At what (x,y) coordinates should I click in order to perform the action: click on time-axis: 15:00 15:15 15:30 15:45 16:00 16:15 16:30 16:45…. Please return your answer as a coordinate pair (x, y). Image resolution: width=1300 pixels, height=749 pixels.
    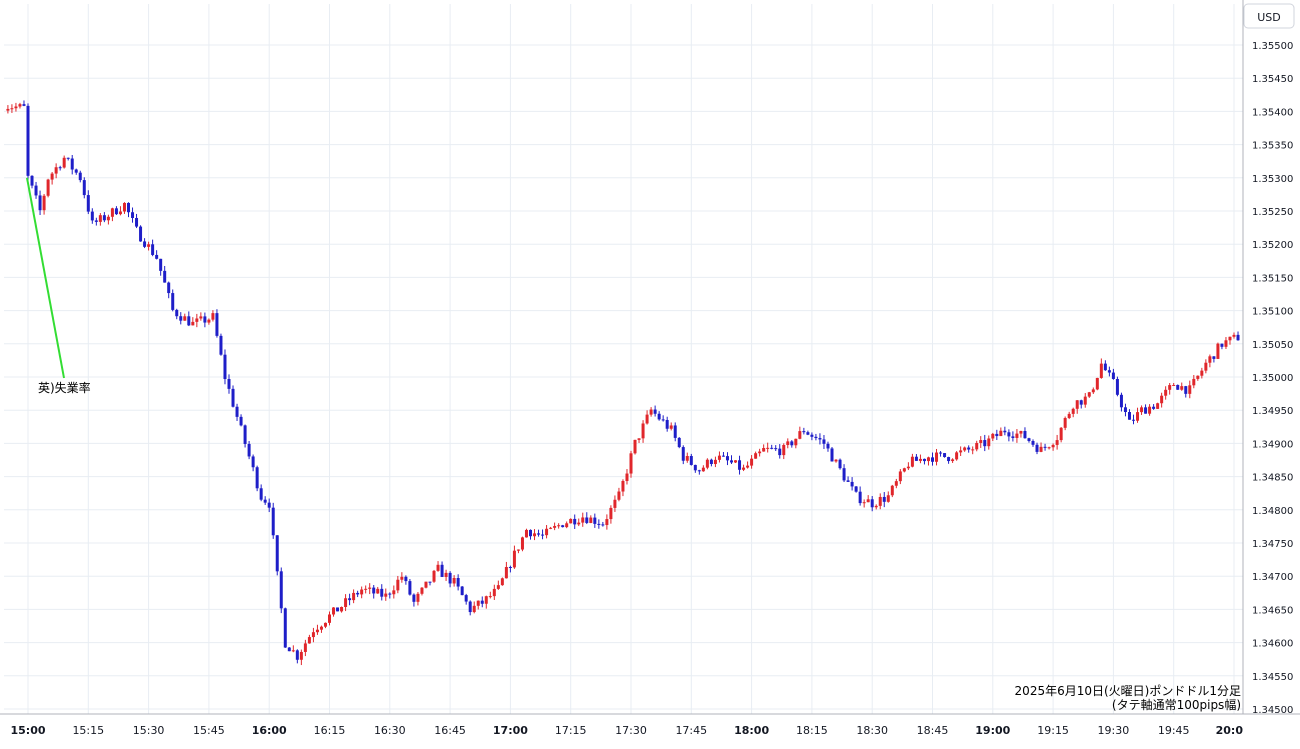
    Looking at the image, I should click on (650, 725).